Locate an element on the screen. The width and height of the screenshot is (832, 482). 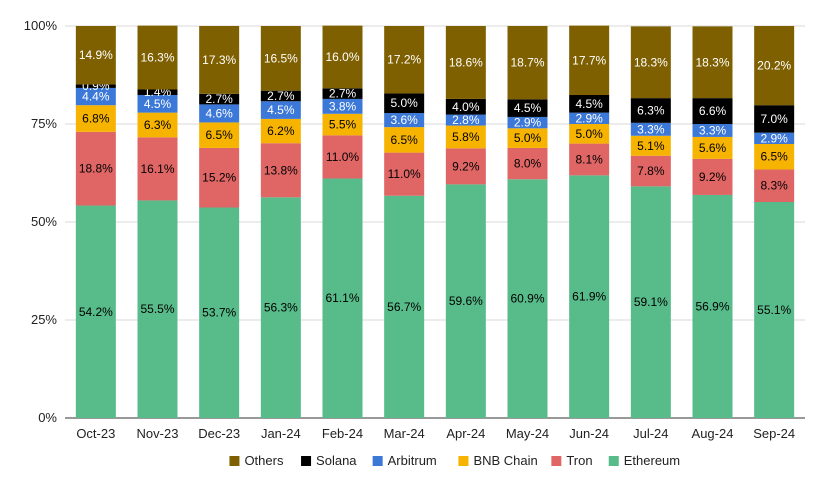
data-label: 54.2% is located at coordinates (96, 312).